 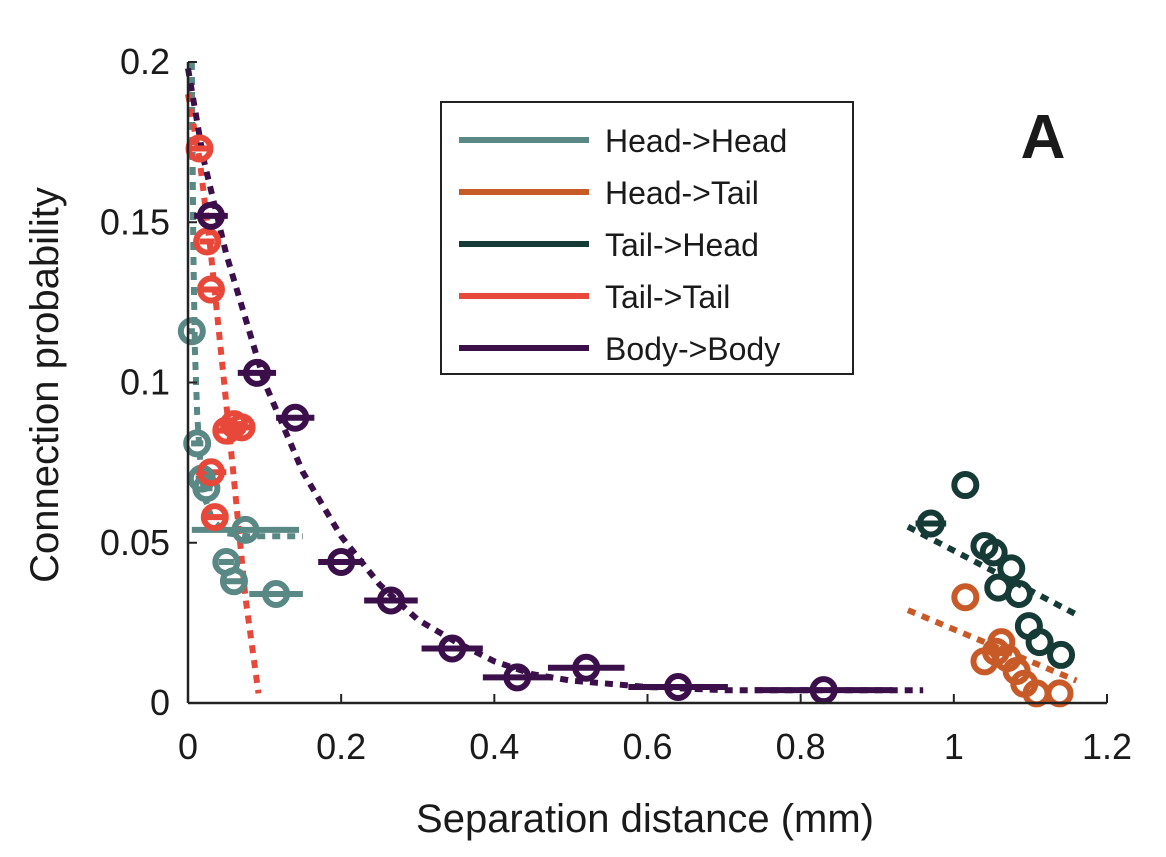 I want to click on x-tick-label: 0, so click(x=188, y=746).